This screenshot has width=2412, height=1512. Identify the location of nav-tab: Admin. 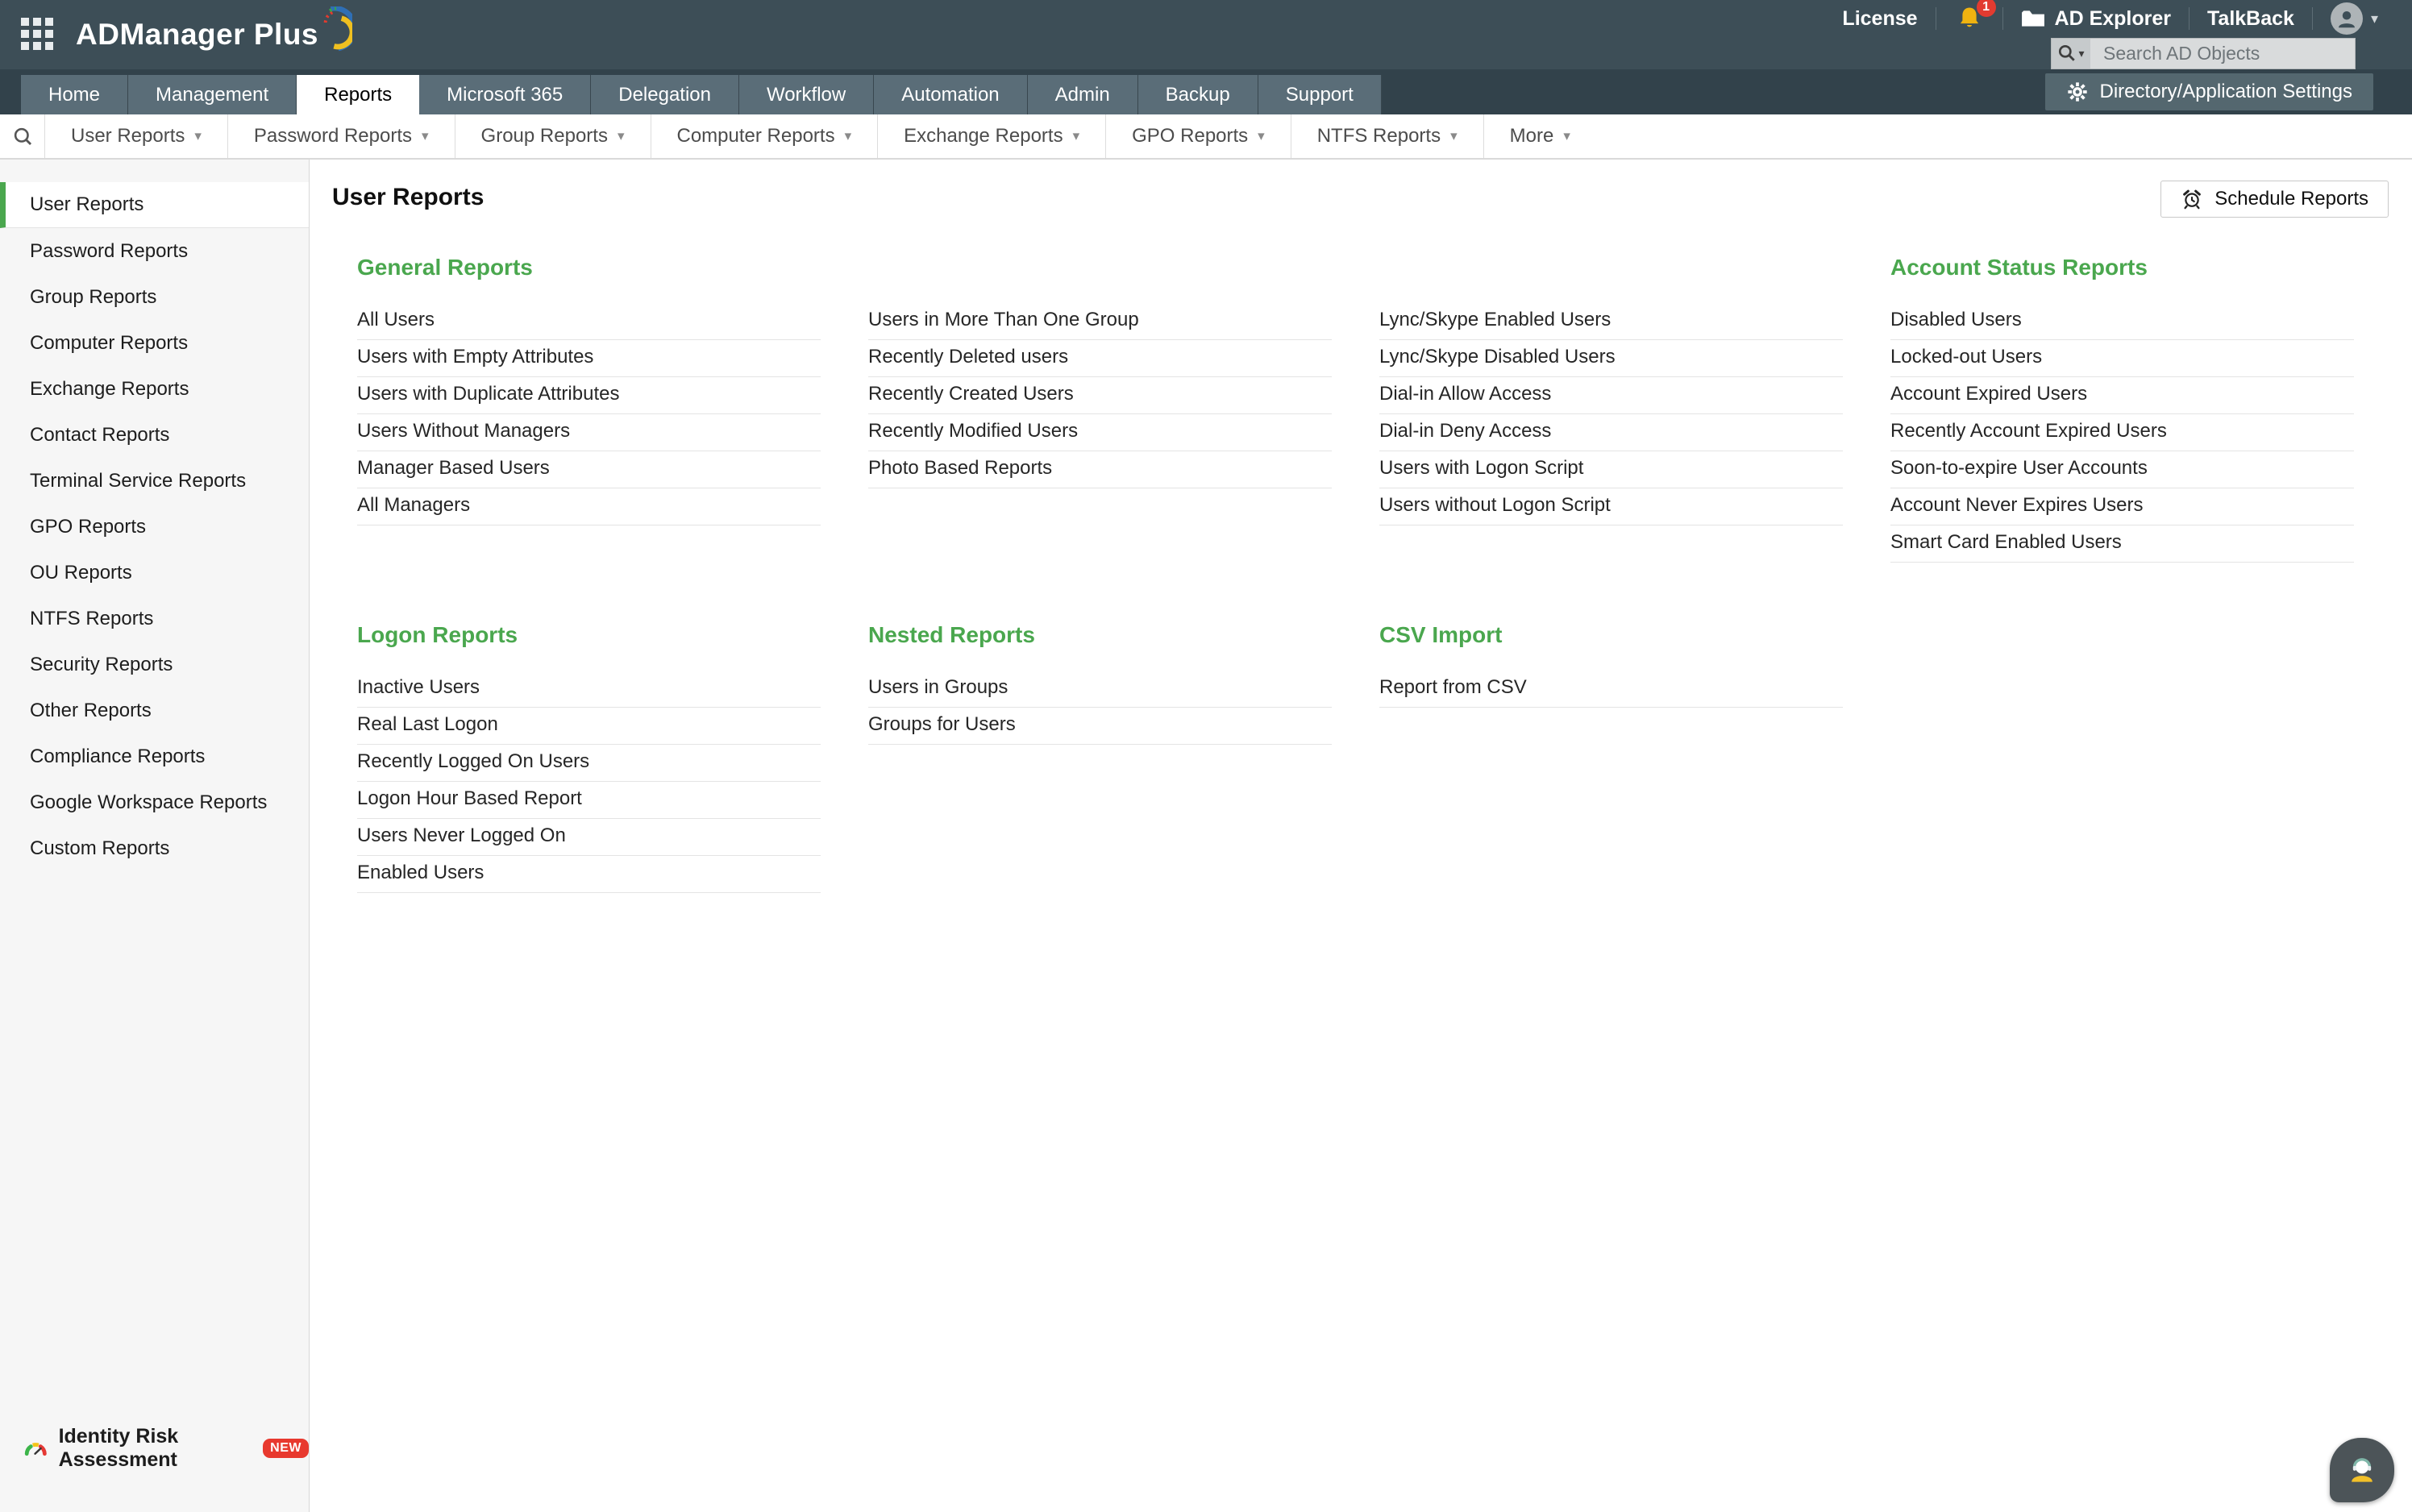
(1082, 94).